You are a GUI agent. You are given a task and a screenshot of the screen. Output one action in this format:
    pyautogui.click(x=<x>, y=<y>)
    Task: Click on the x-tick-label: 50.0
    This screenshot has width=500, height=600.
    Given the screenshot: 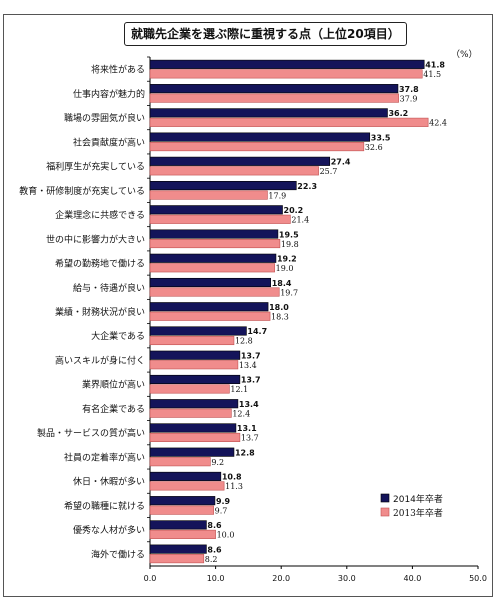 What is the action you would take?
    pyautogui.click(x=478, y=578)
    